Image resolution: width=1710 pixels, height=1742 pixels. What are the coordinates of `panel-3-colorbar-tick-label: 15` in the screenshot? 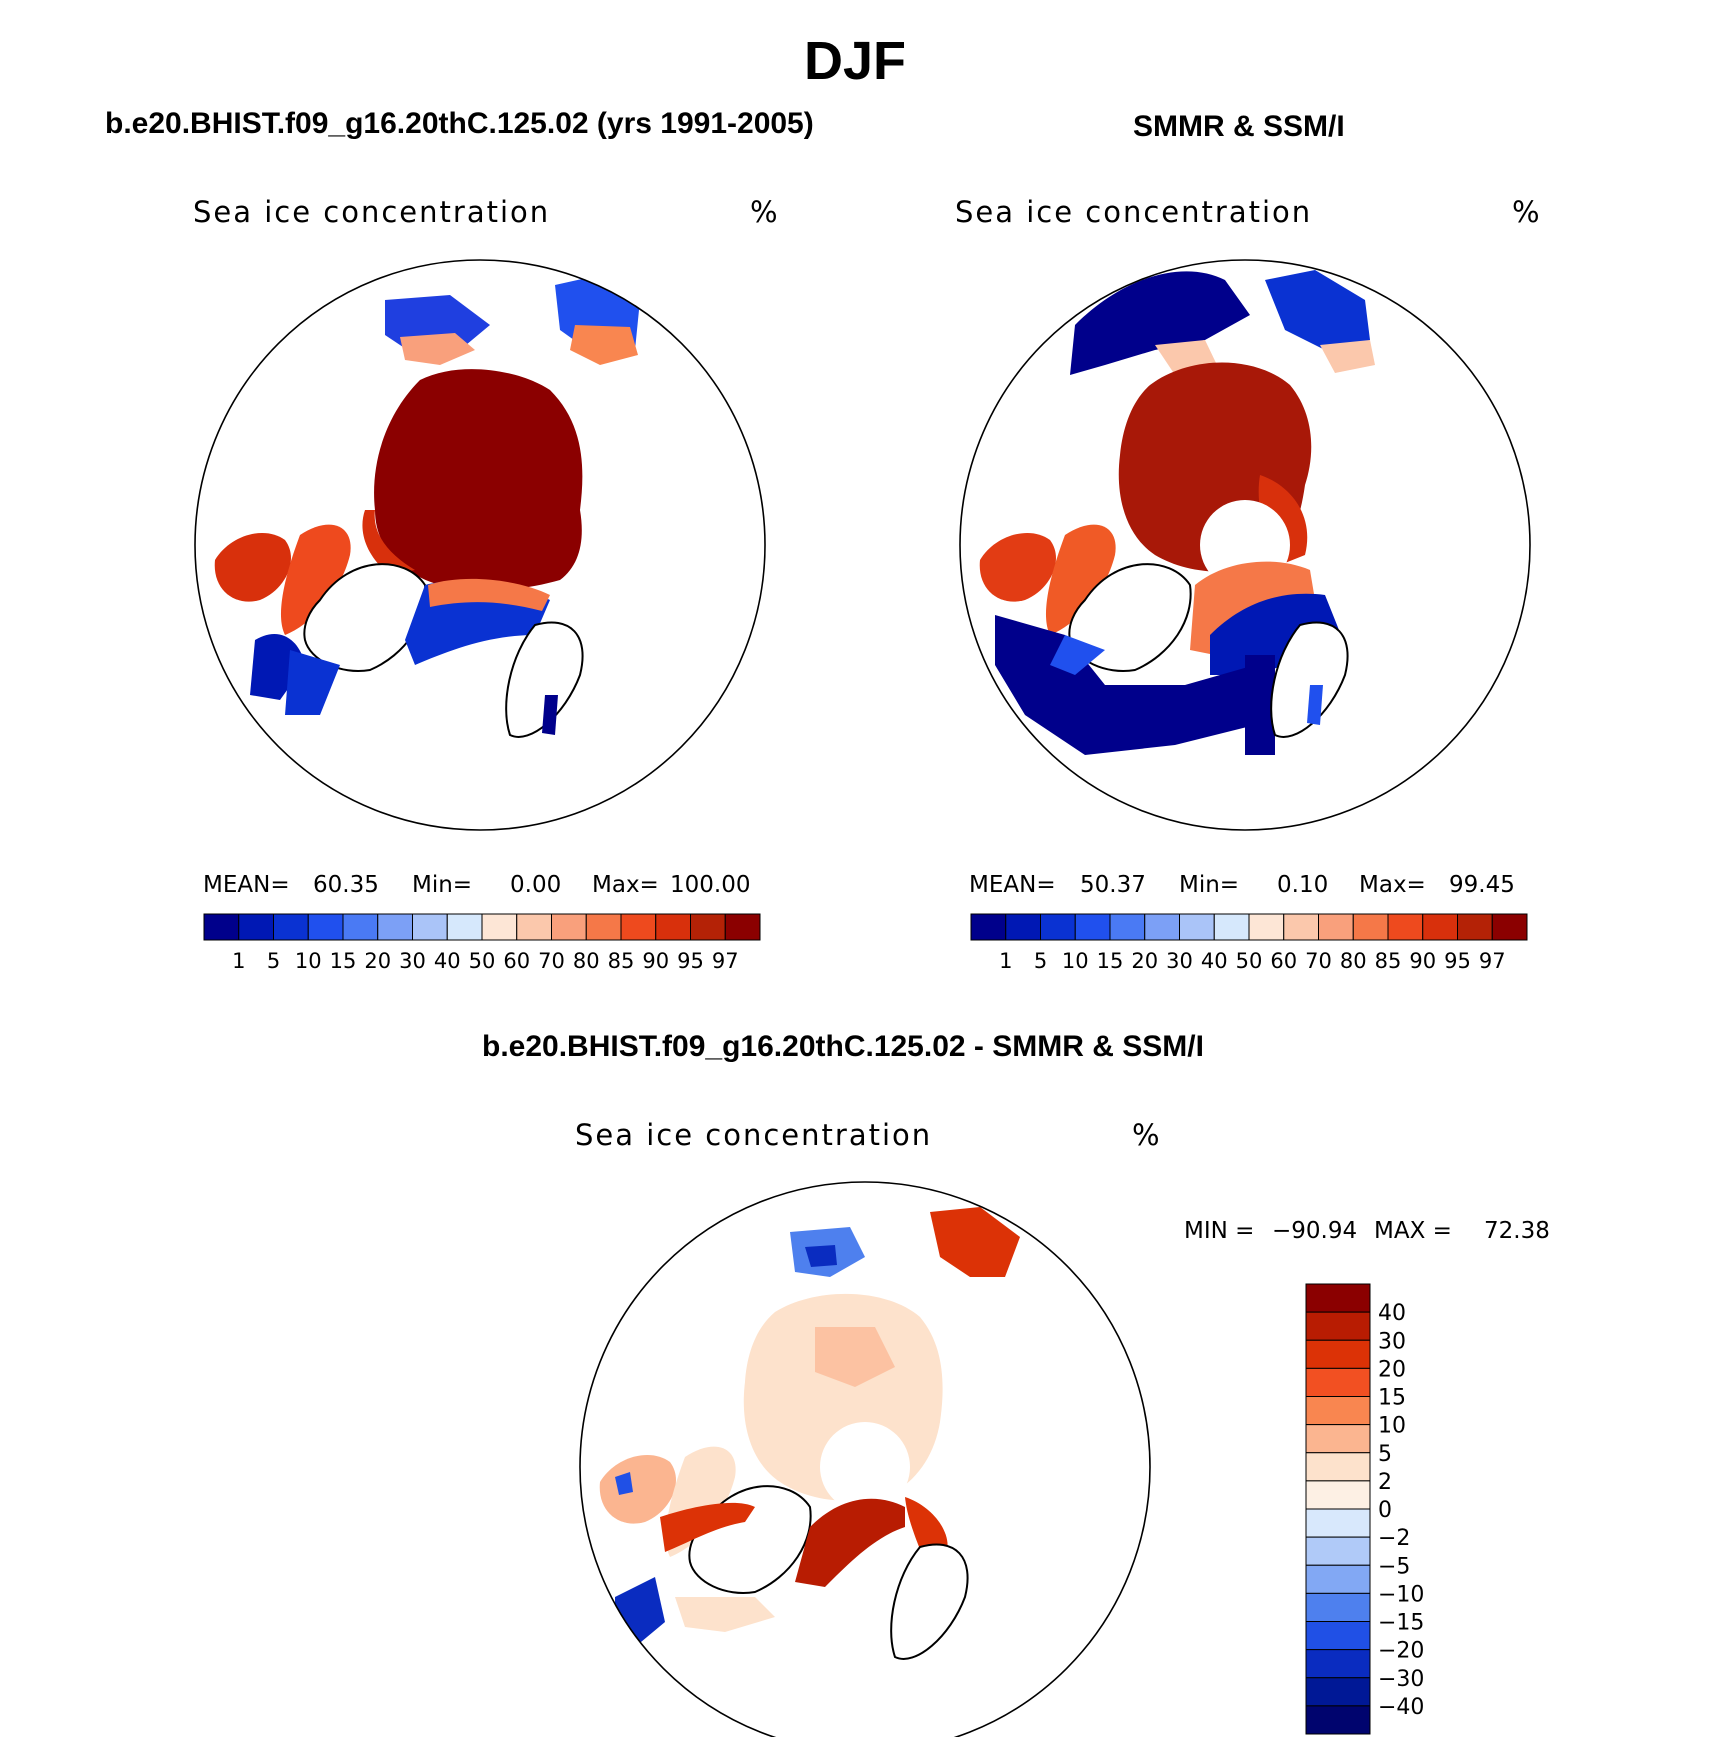 It's located at (1392, 1398).